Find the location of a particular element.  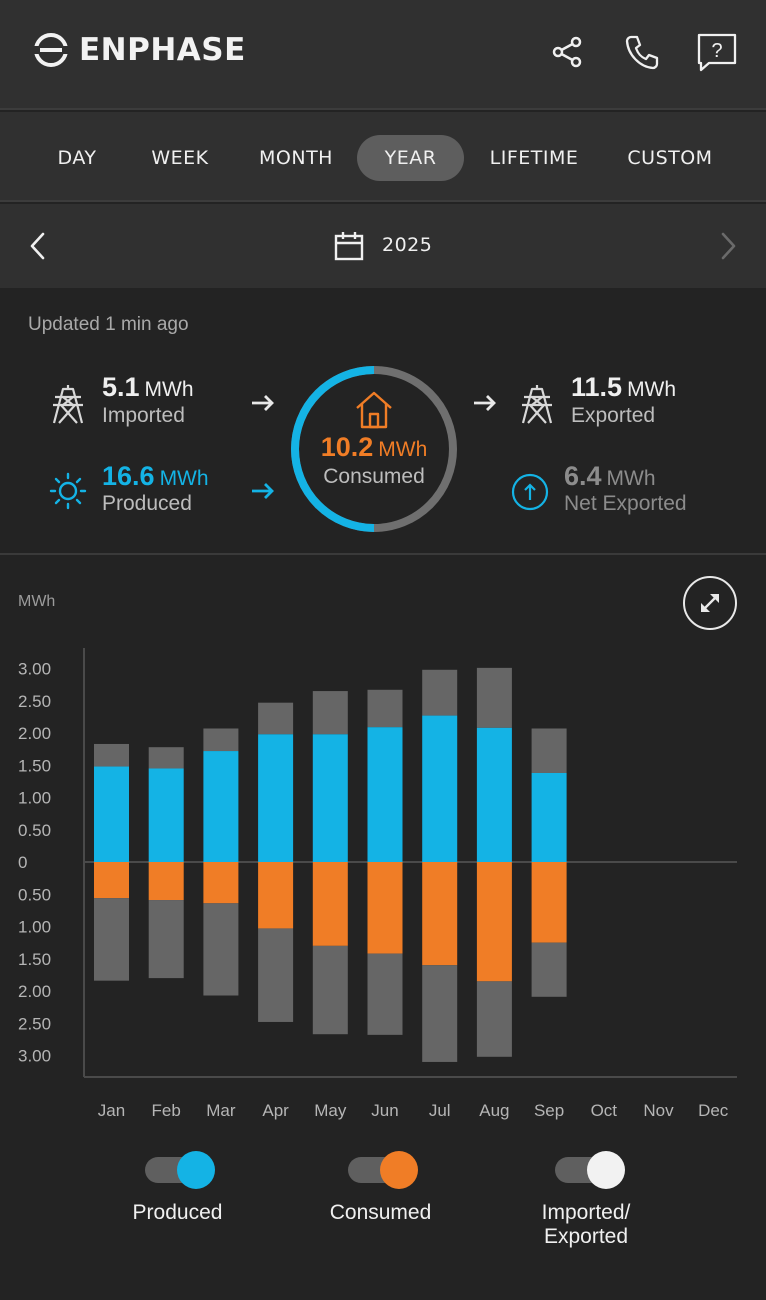

tab-week: WEEK is located at coordinates (180, 158).